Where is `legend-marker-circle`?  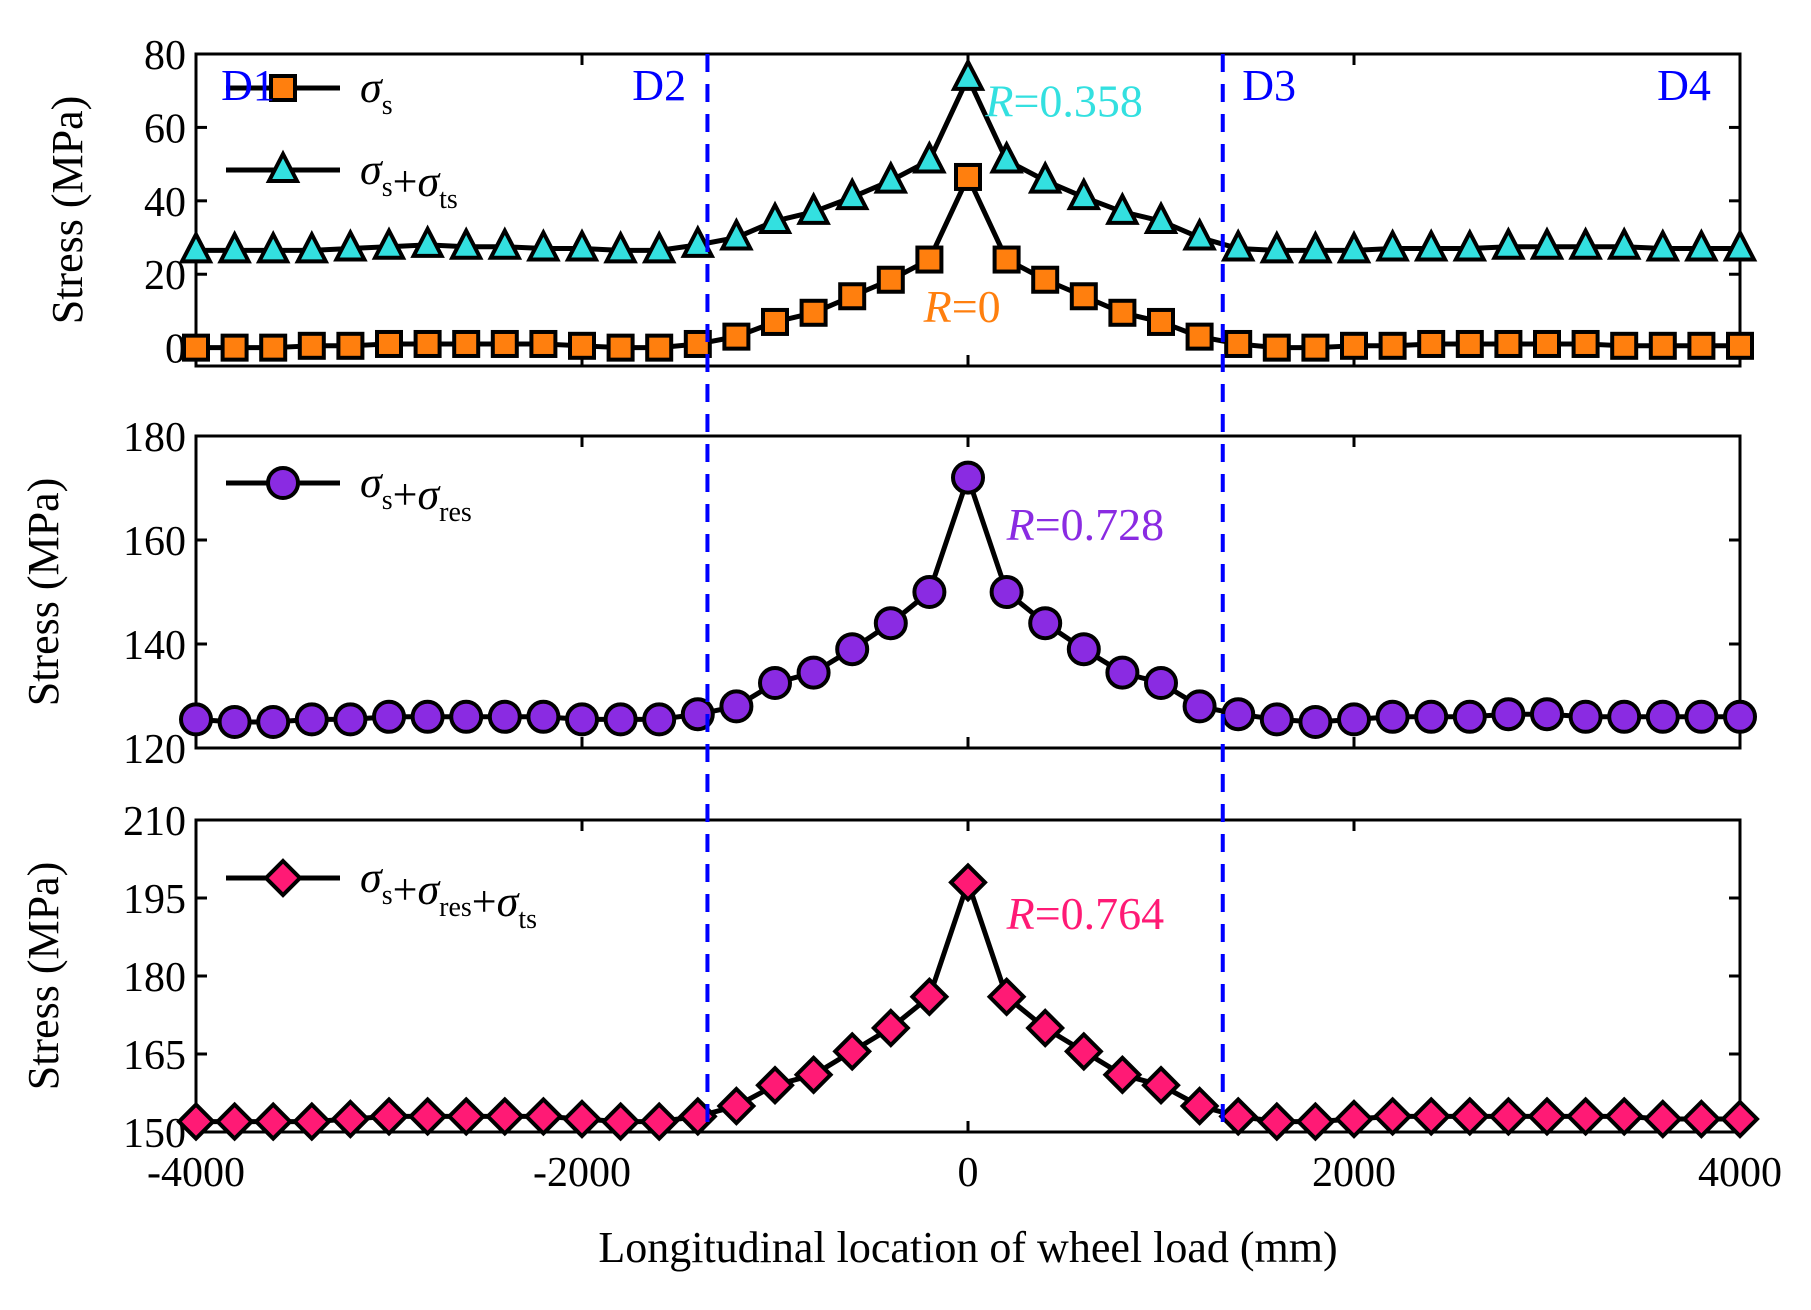
legend-marker-circle is located at coordinates (283, 483).